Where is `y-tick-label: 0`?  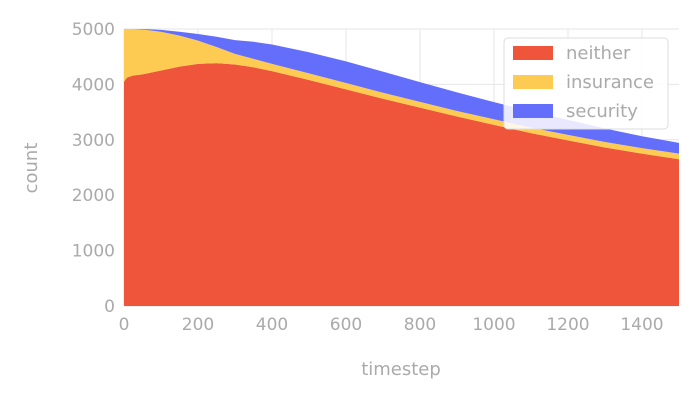
y-tick-label: 0 is located at coordinates (109, 307).